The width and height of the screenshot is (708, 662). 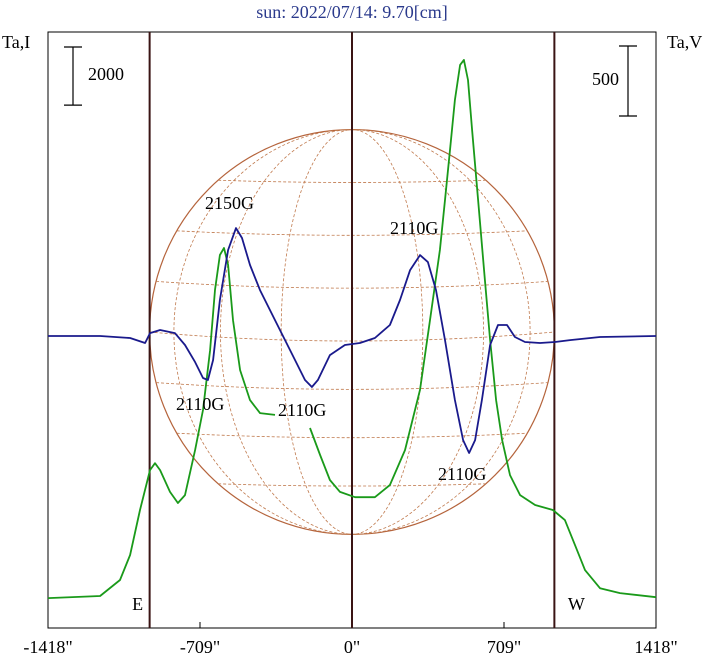 I want to click on x-tick-label: 0", so click(x=352, y=647).